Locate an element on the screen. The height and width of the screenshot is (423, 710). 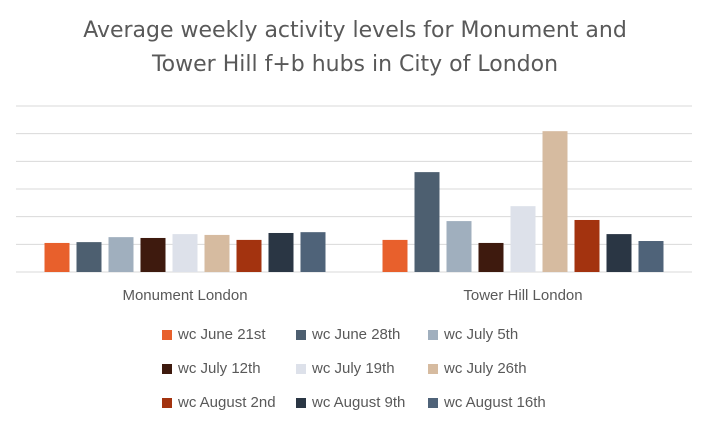
legend-label: wc June 28th is located at coordinates (355, 334).